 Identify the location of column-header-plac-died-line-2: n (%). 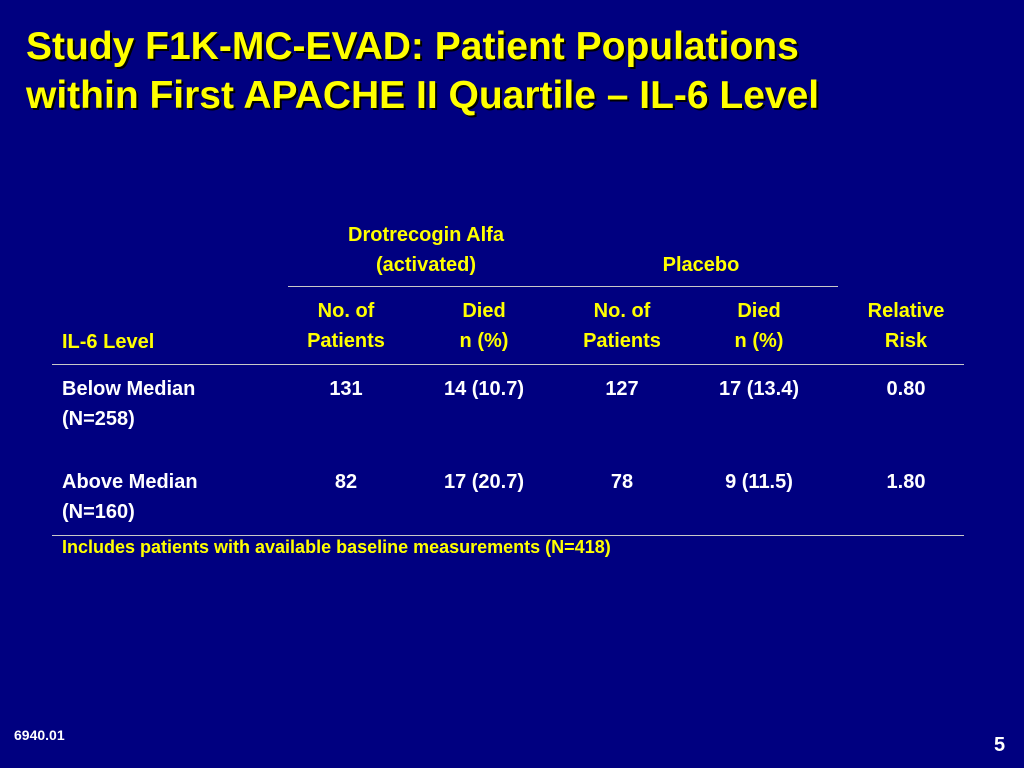
(759, 341).